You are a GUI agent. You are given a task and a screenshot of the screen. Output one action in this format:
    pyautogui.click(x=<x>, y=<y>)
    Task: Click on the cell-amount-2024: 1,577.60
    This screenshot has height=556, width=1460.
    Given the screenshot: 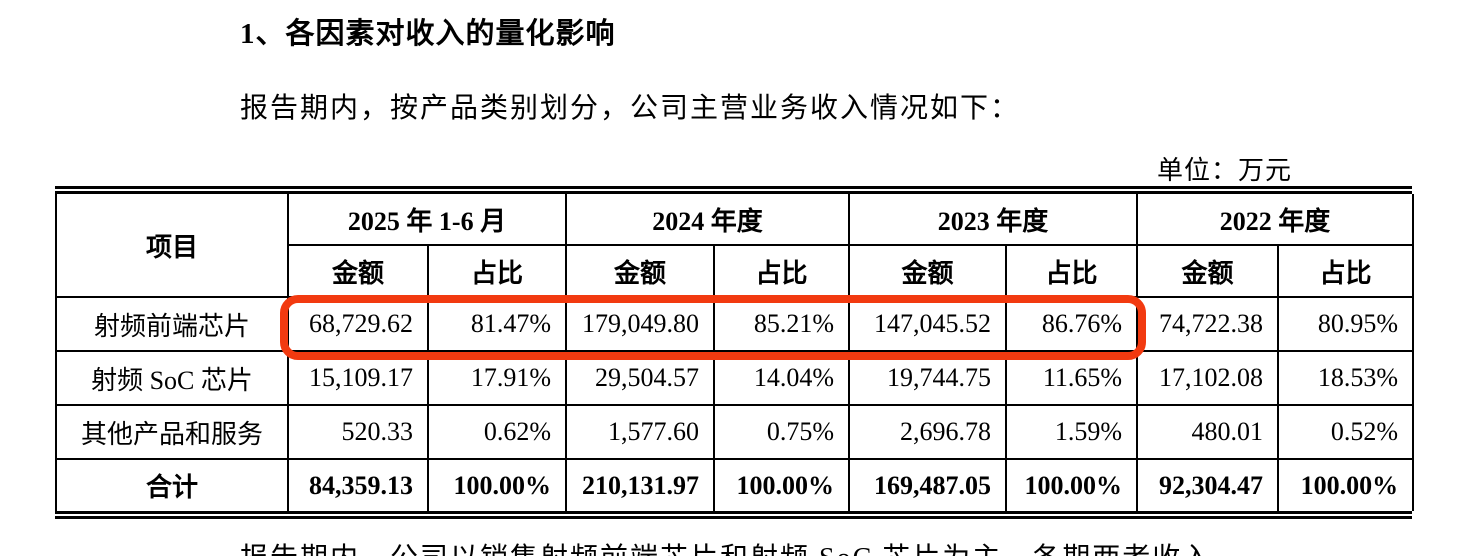 What is the action you would take?
    pyautogui.click(x=640, y=432)
    